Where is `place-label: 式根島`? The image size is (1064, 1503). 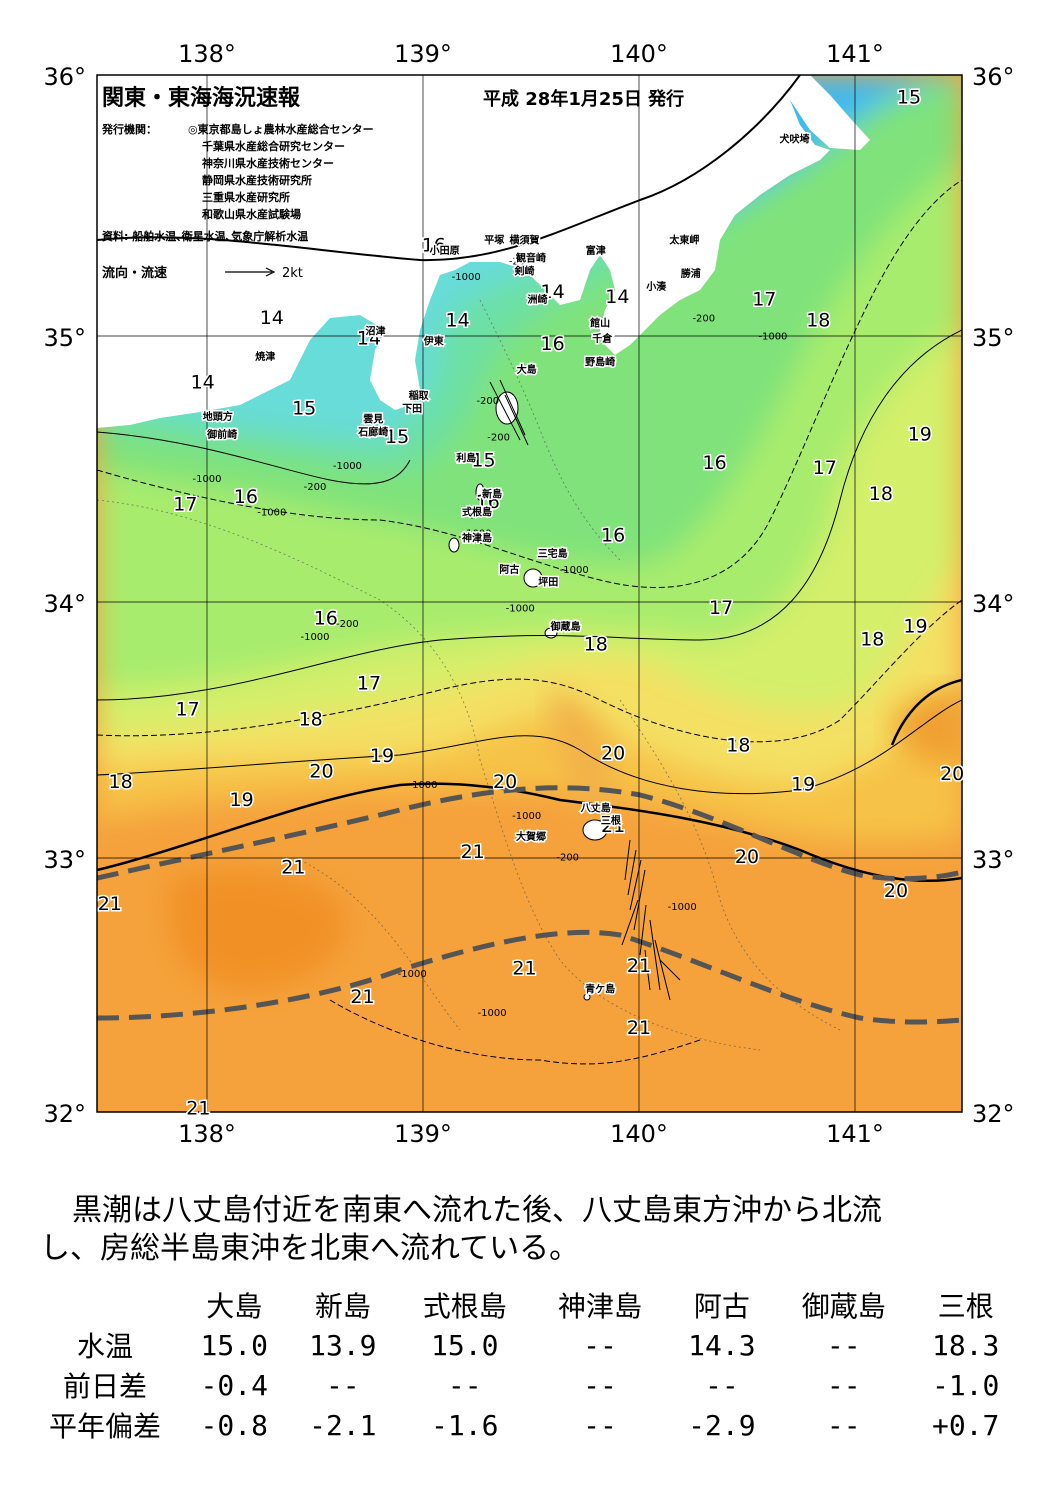
place-label: 式根島 is located at coordinates (477, 512).